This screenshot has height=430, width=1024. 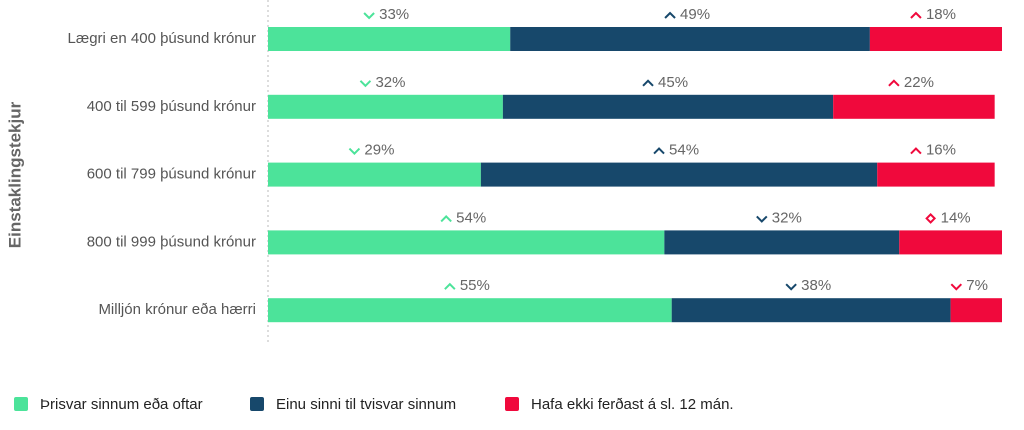 I want to click on value-label: 55%, so click(x=475, y=285).